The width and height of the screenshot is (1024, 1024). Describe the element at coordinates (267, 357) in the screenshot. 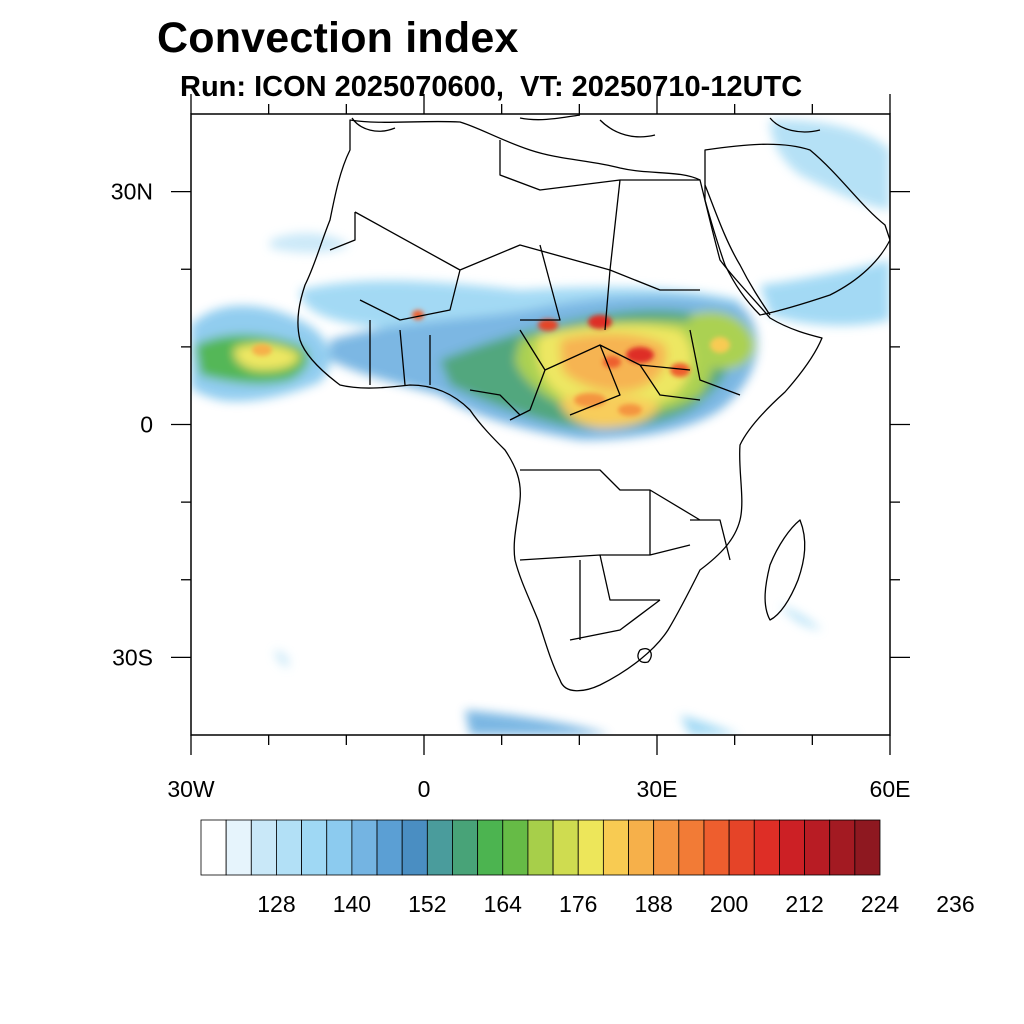

I see `field-yellow-west` at that location.